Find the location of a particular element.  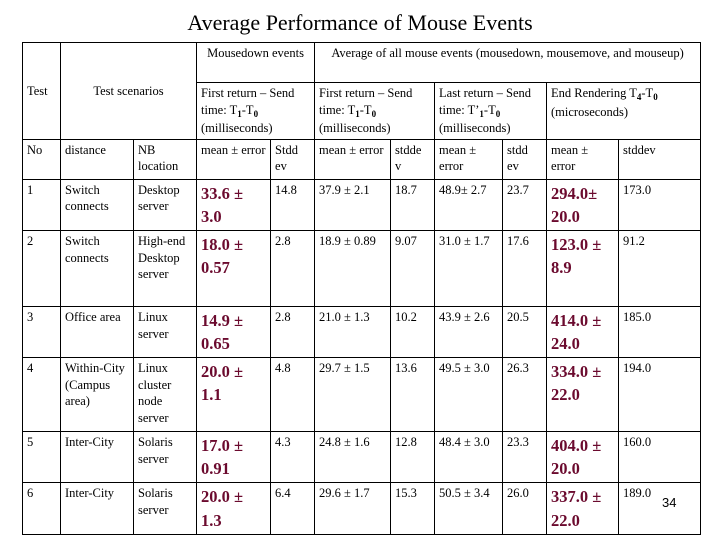

cell-first-return-mean: 37.9 ± 2.1 is located at coordinates (353, 205).